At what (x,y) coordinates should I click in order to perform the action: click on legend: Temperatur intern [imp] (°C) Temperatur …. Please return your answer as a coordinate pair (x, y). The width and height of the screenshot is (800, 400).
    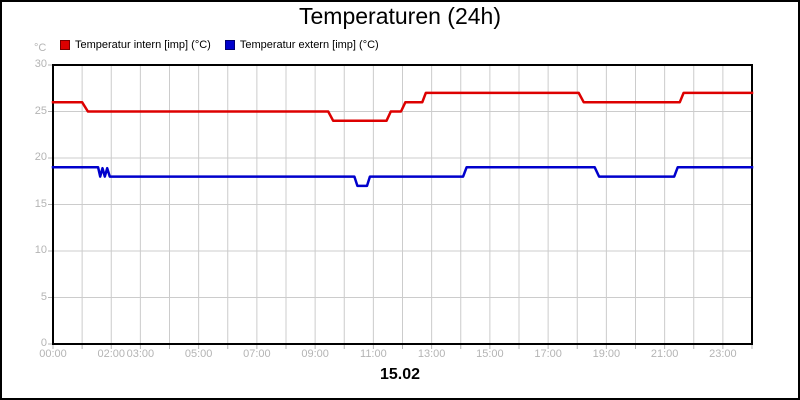
    Looking at the image, I should click on (219, 45).